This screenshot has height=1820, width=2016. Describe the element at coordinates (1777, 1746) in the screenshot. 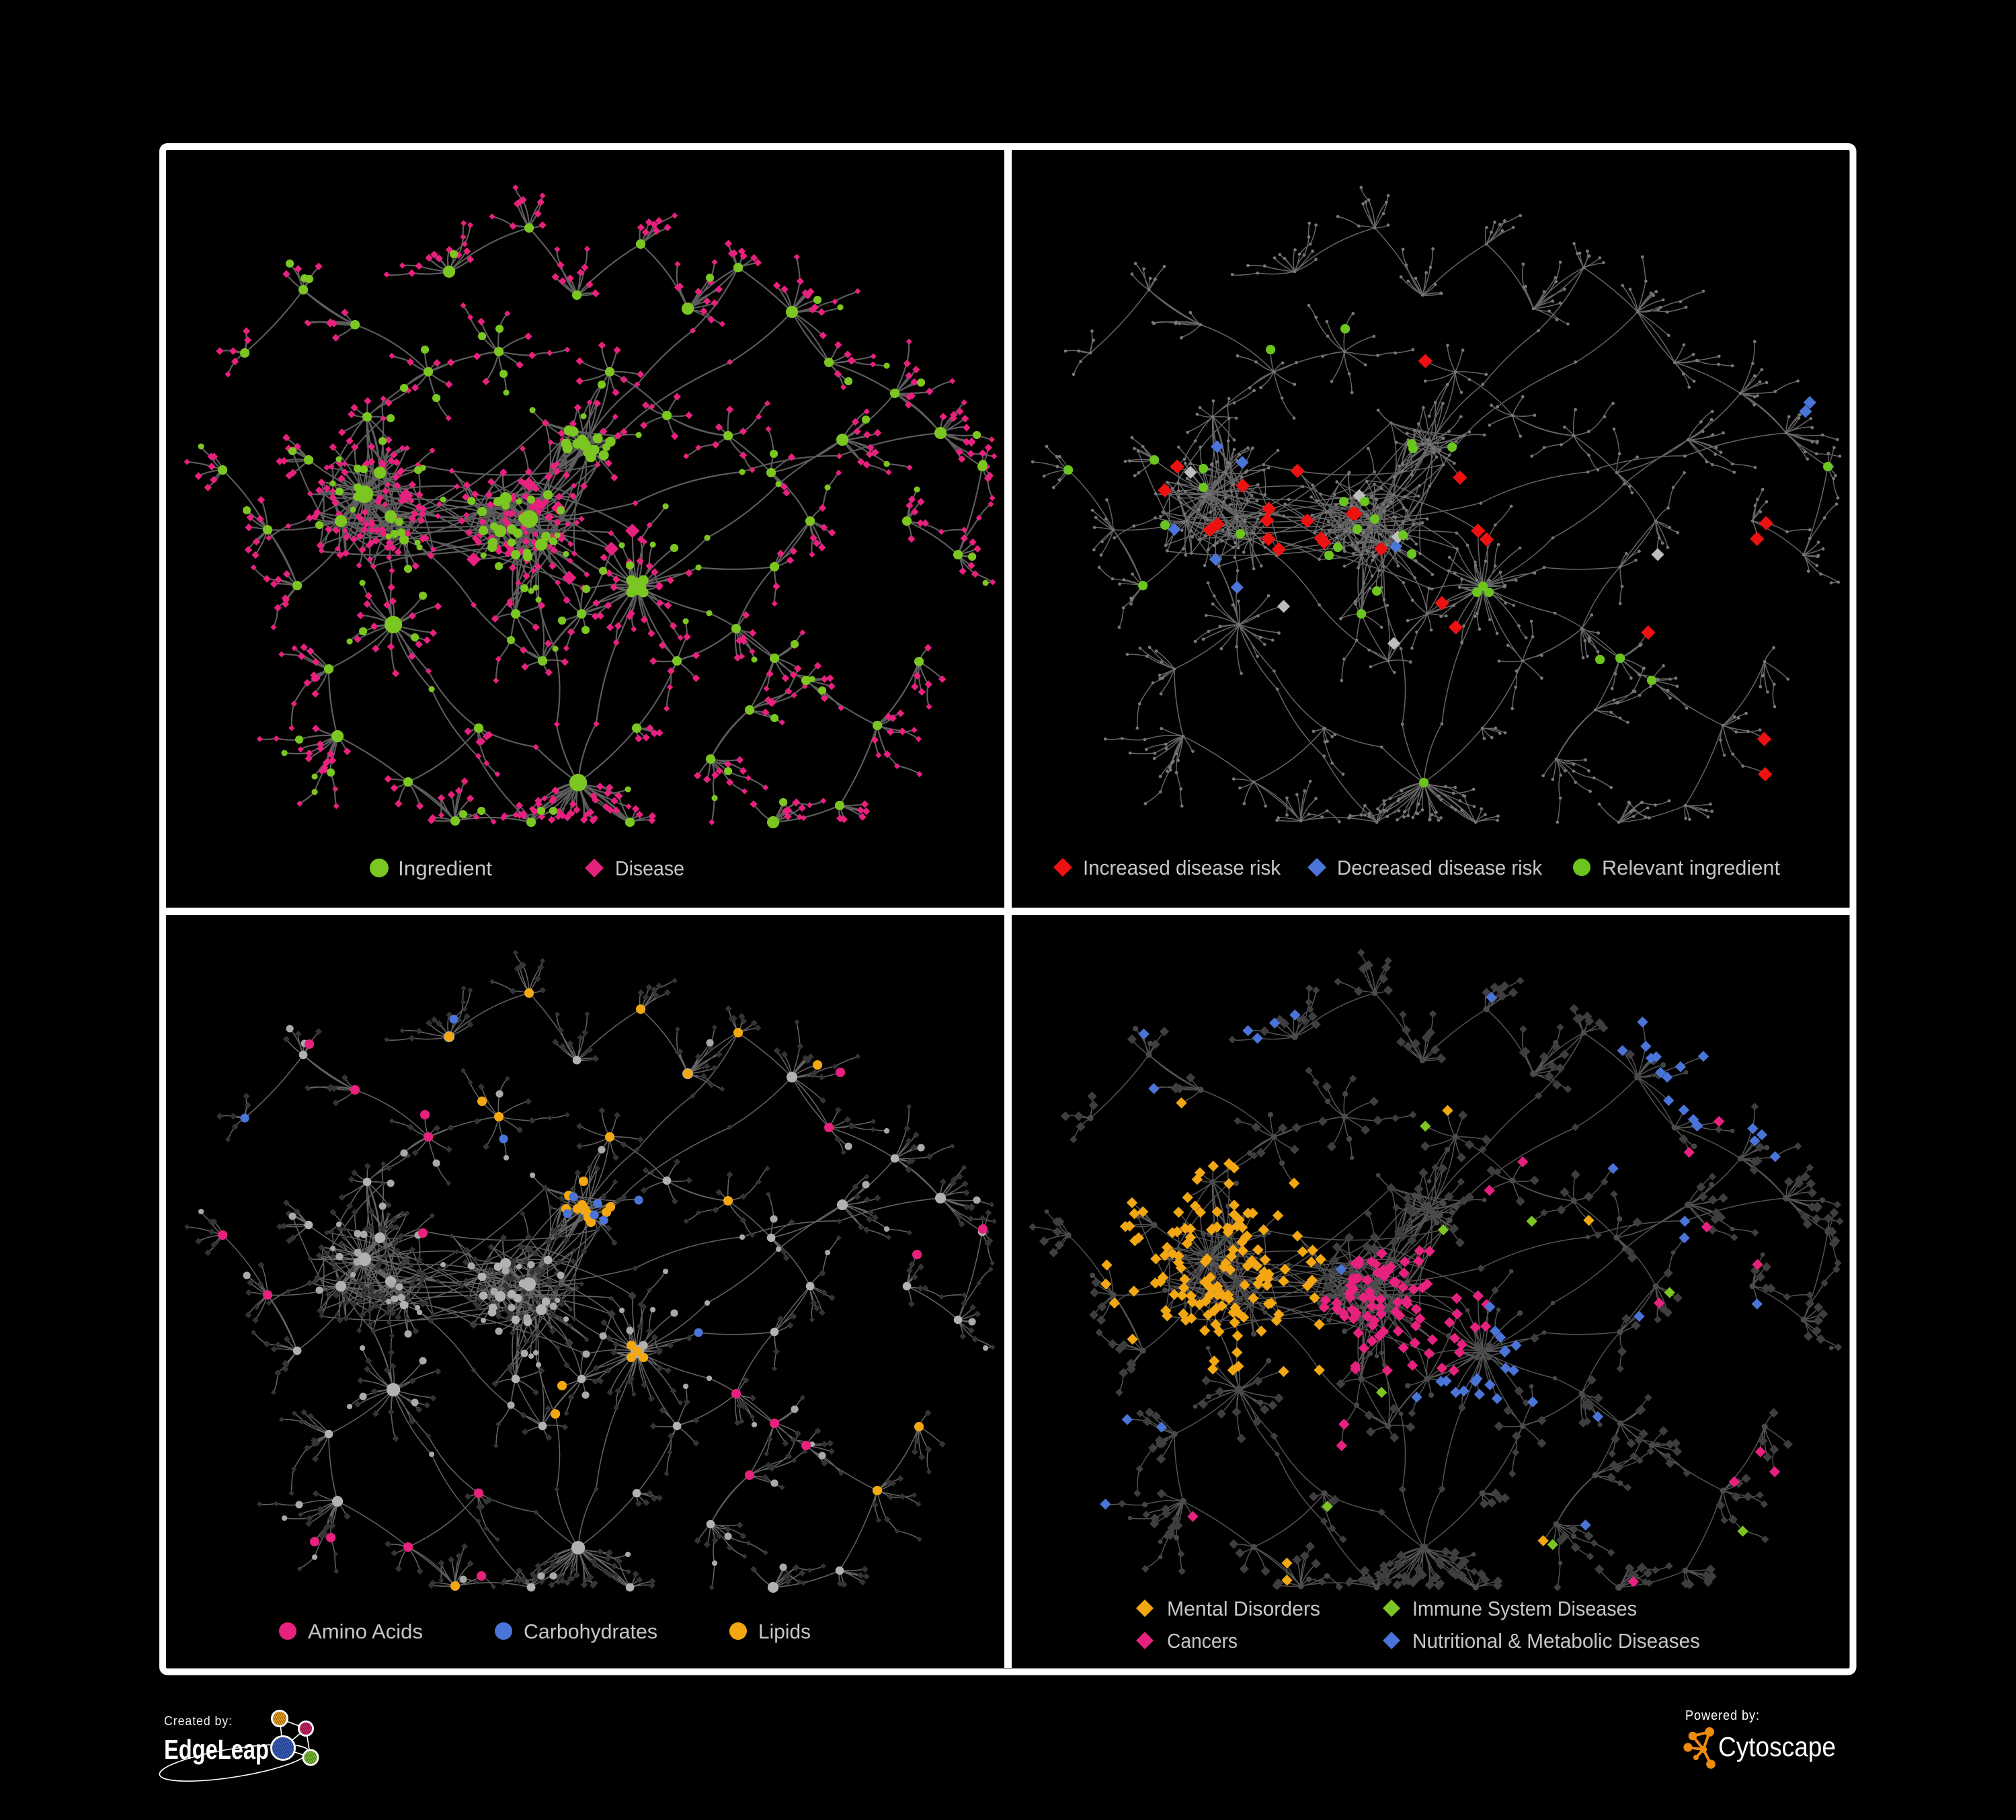

I see `svg-text: Cytoscape` at that location.